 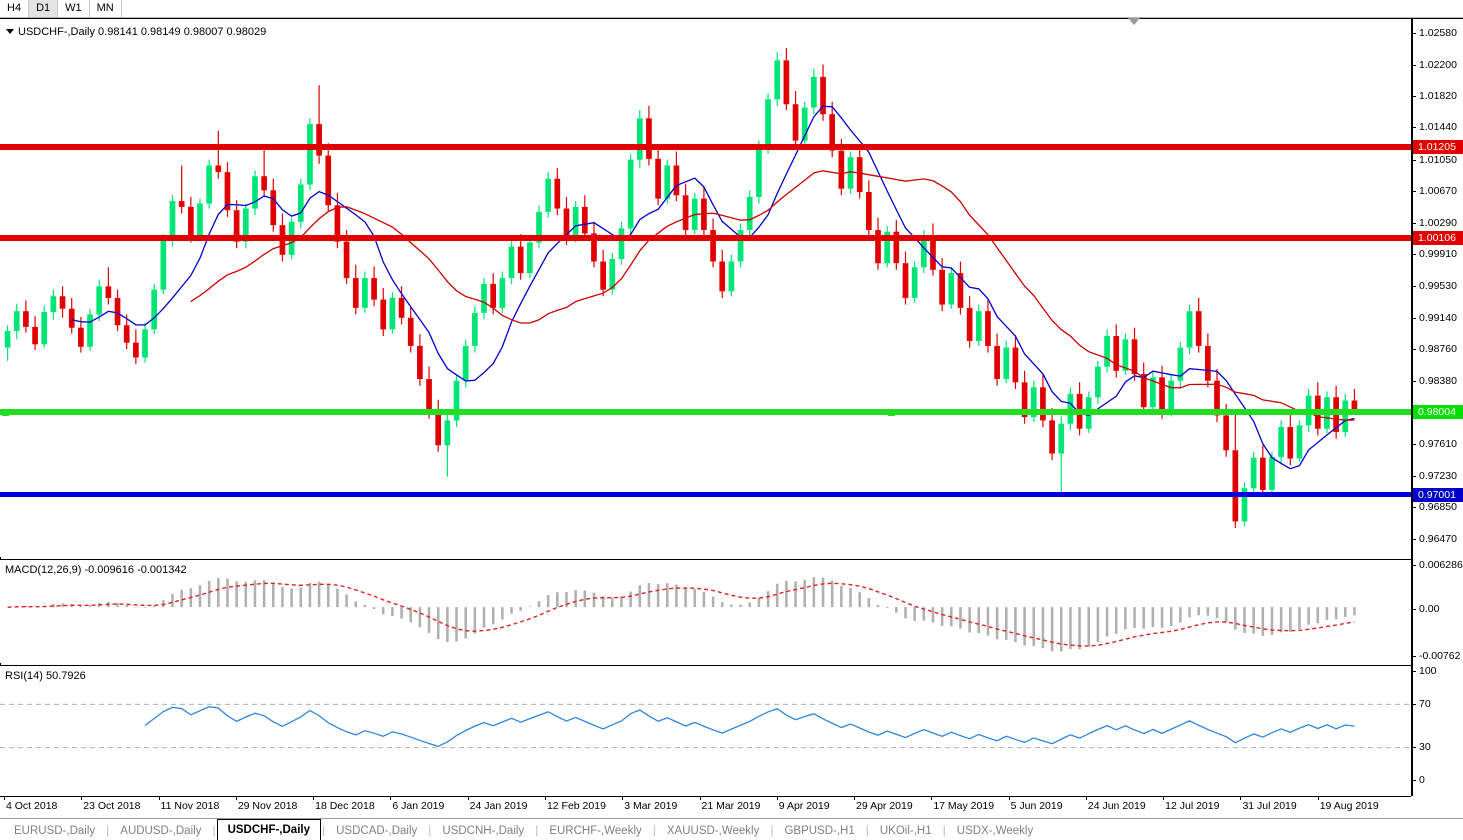 What do you see at coordinates (377, 830) in the screenshot?
I see `symbol-tab: USDCAD-,Daily` at bounding box center [377, 830].